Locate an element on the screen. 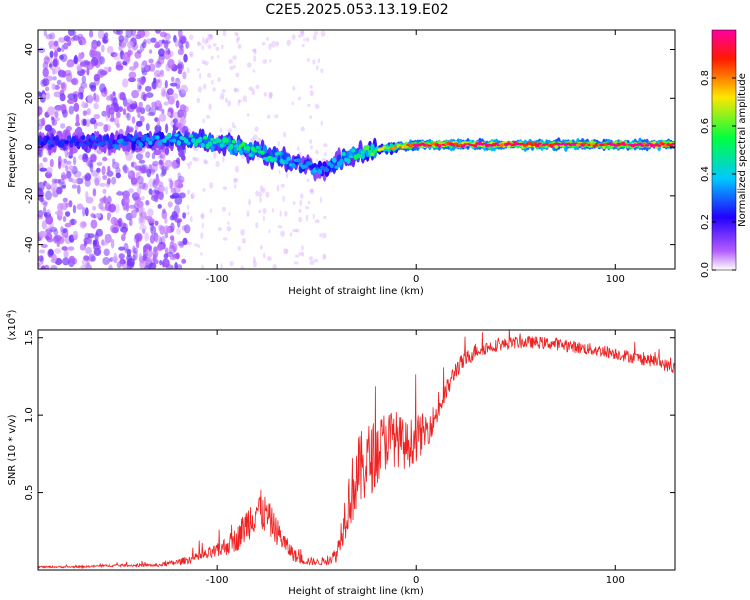 This screenshot has width=750, height=600. snr-x-tick-label: 0 is located at coordinates (416, 580).